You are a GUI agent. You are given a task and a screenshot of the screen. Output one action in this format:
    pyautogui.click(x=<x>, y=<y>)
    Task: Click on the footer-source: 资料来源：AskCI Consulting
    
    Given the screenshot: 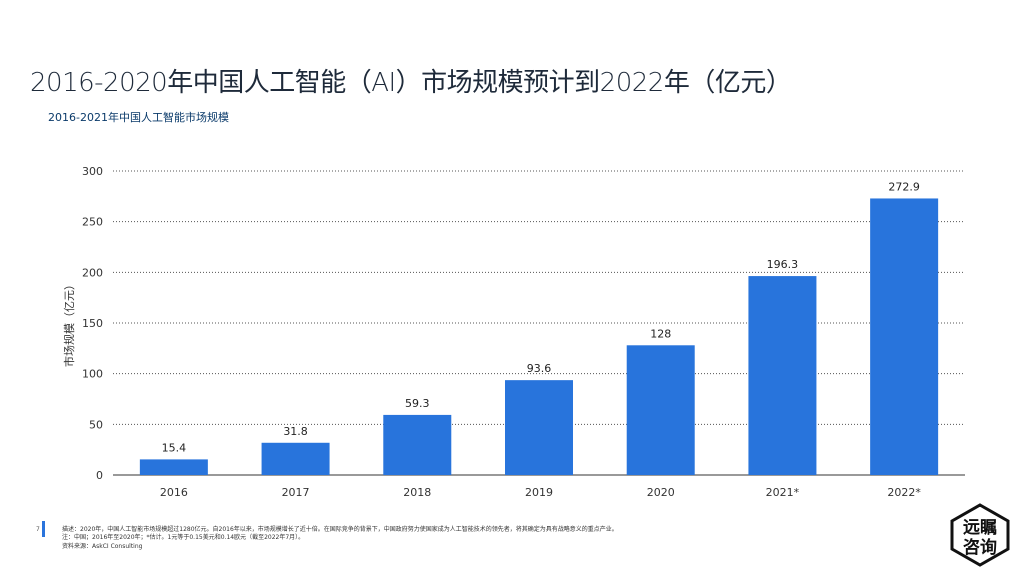 What is the action you would take?
    pyautogui.click(x=102, y=546)
    